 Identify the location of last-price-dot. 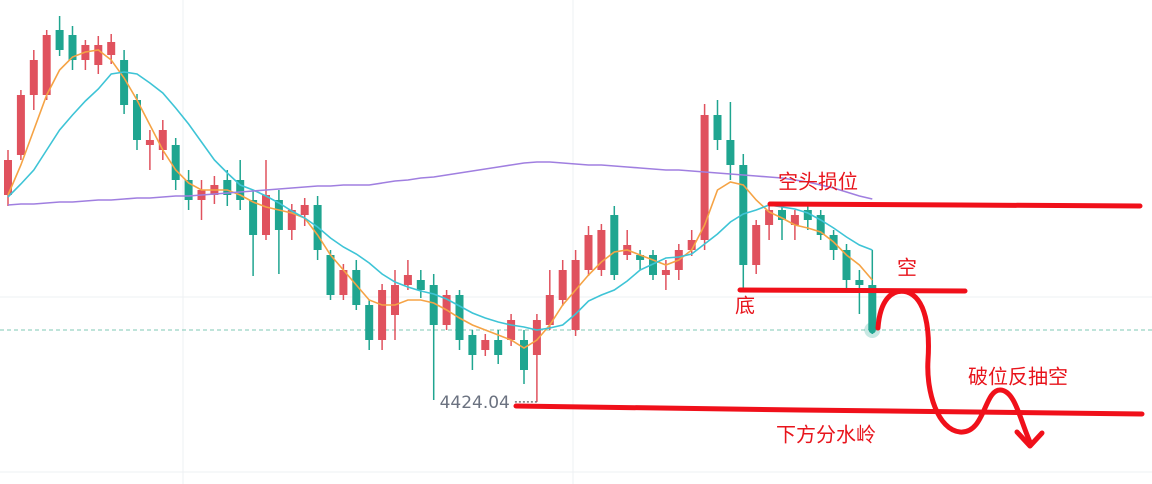
(872, 330).